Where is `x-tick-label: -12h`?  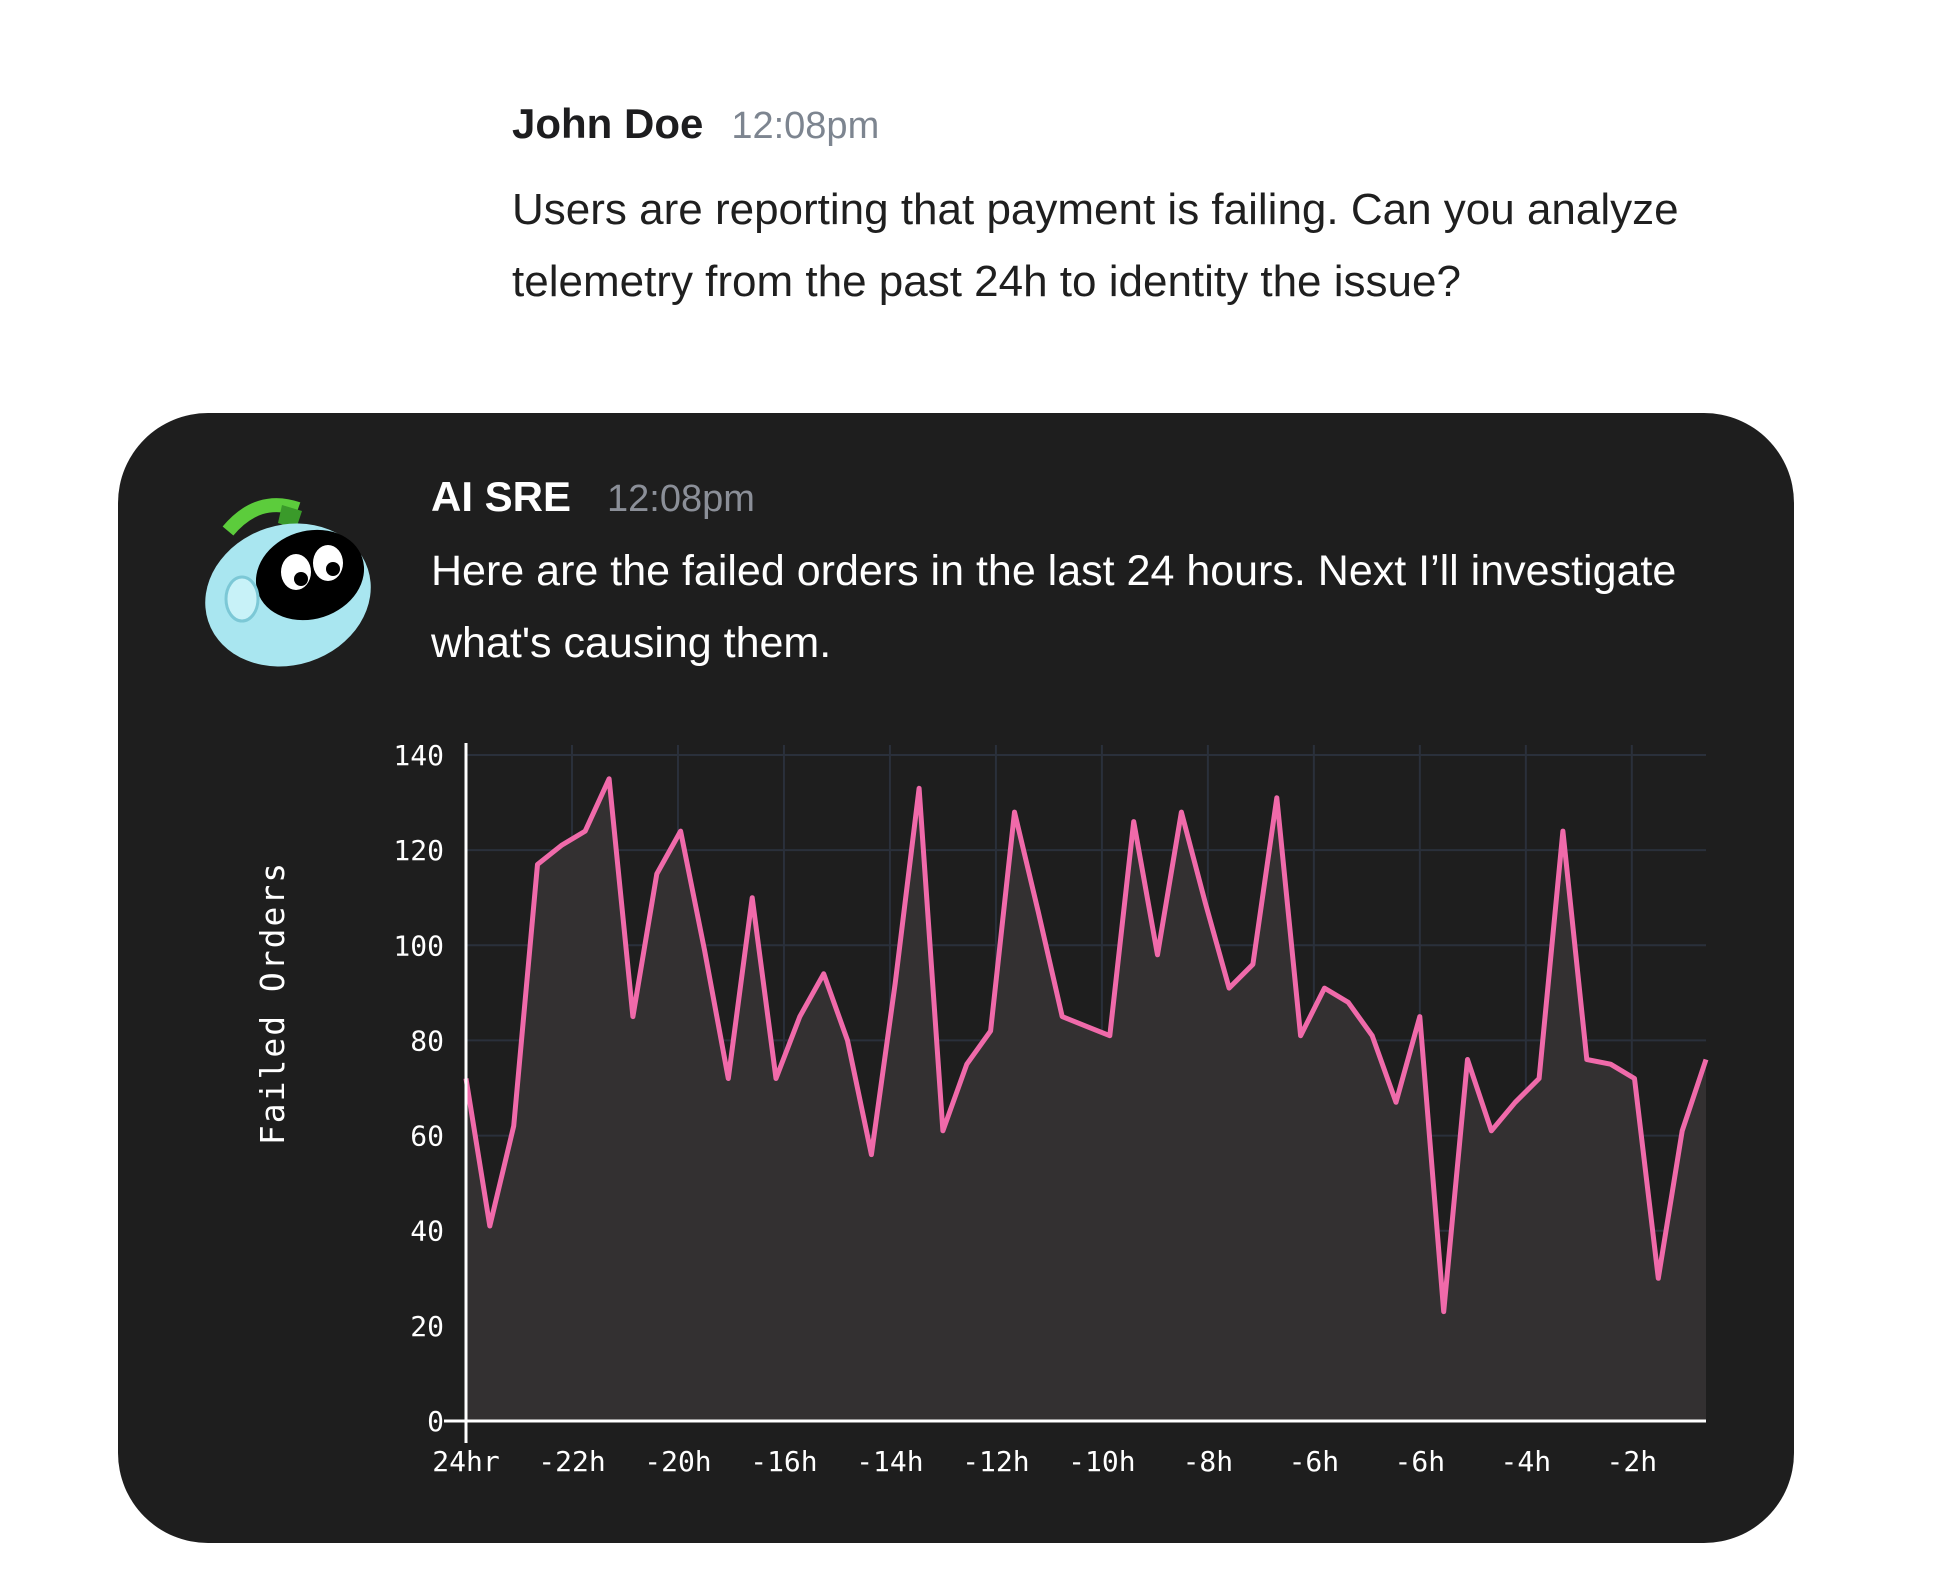
x-tick-label: -12h is located at coordinates (995, 1461).